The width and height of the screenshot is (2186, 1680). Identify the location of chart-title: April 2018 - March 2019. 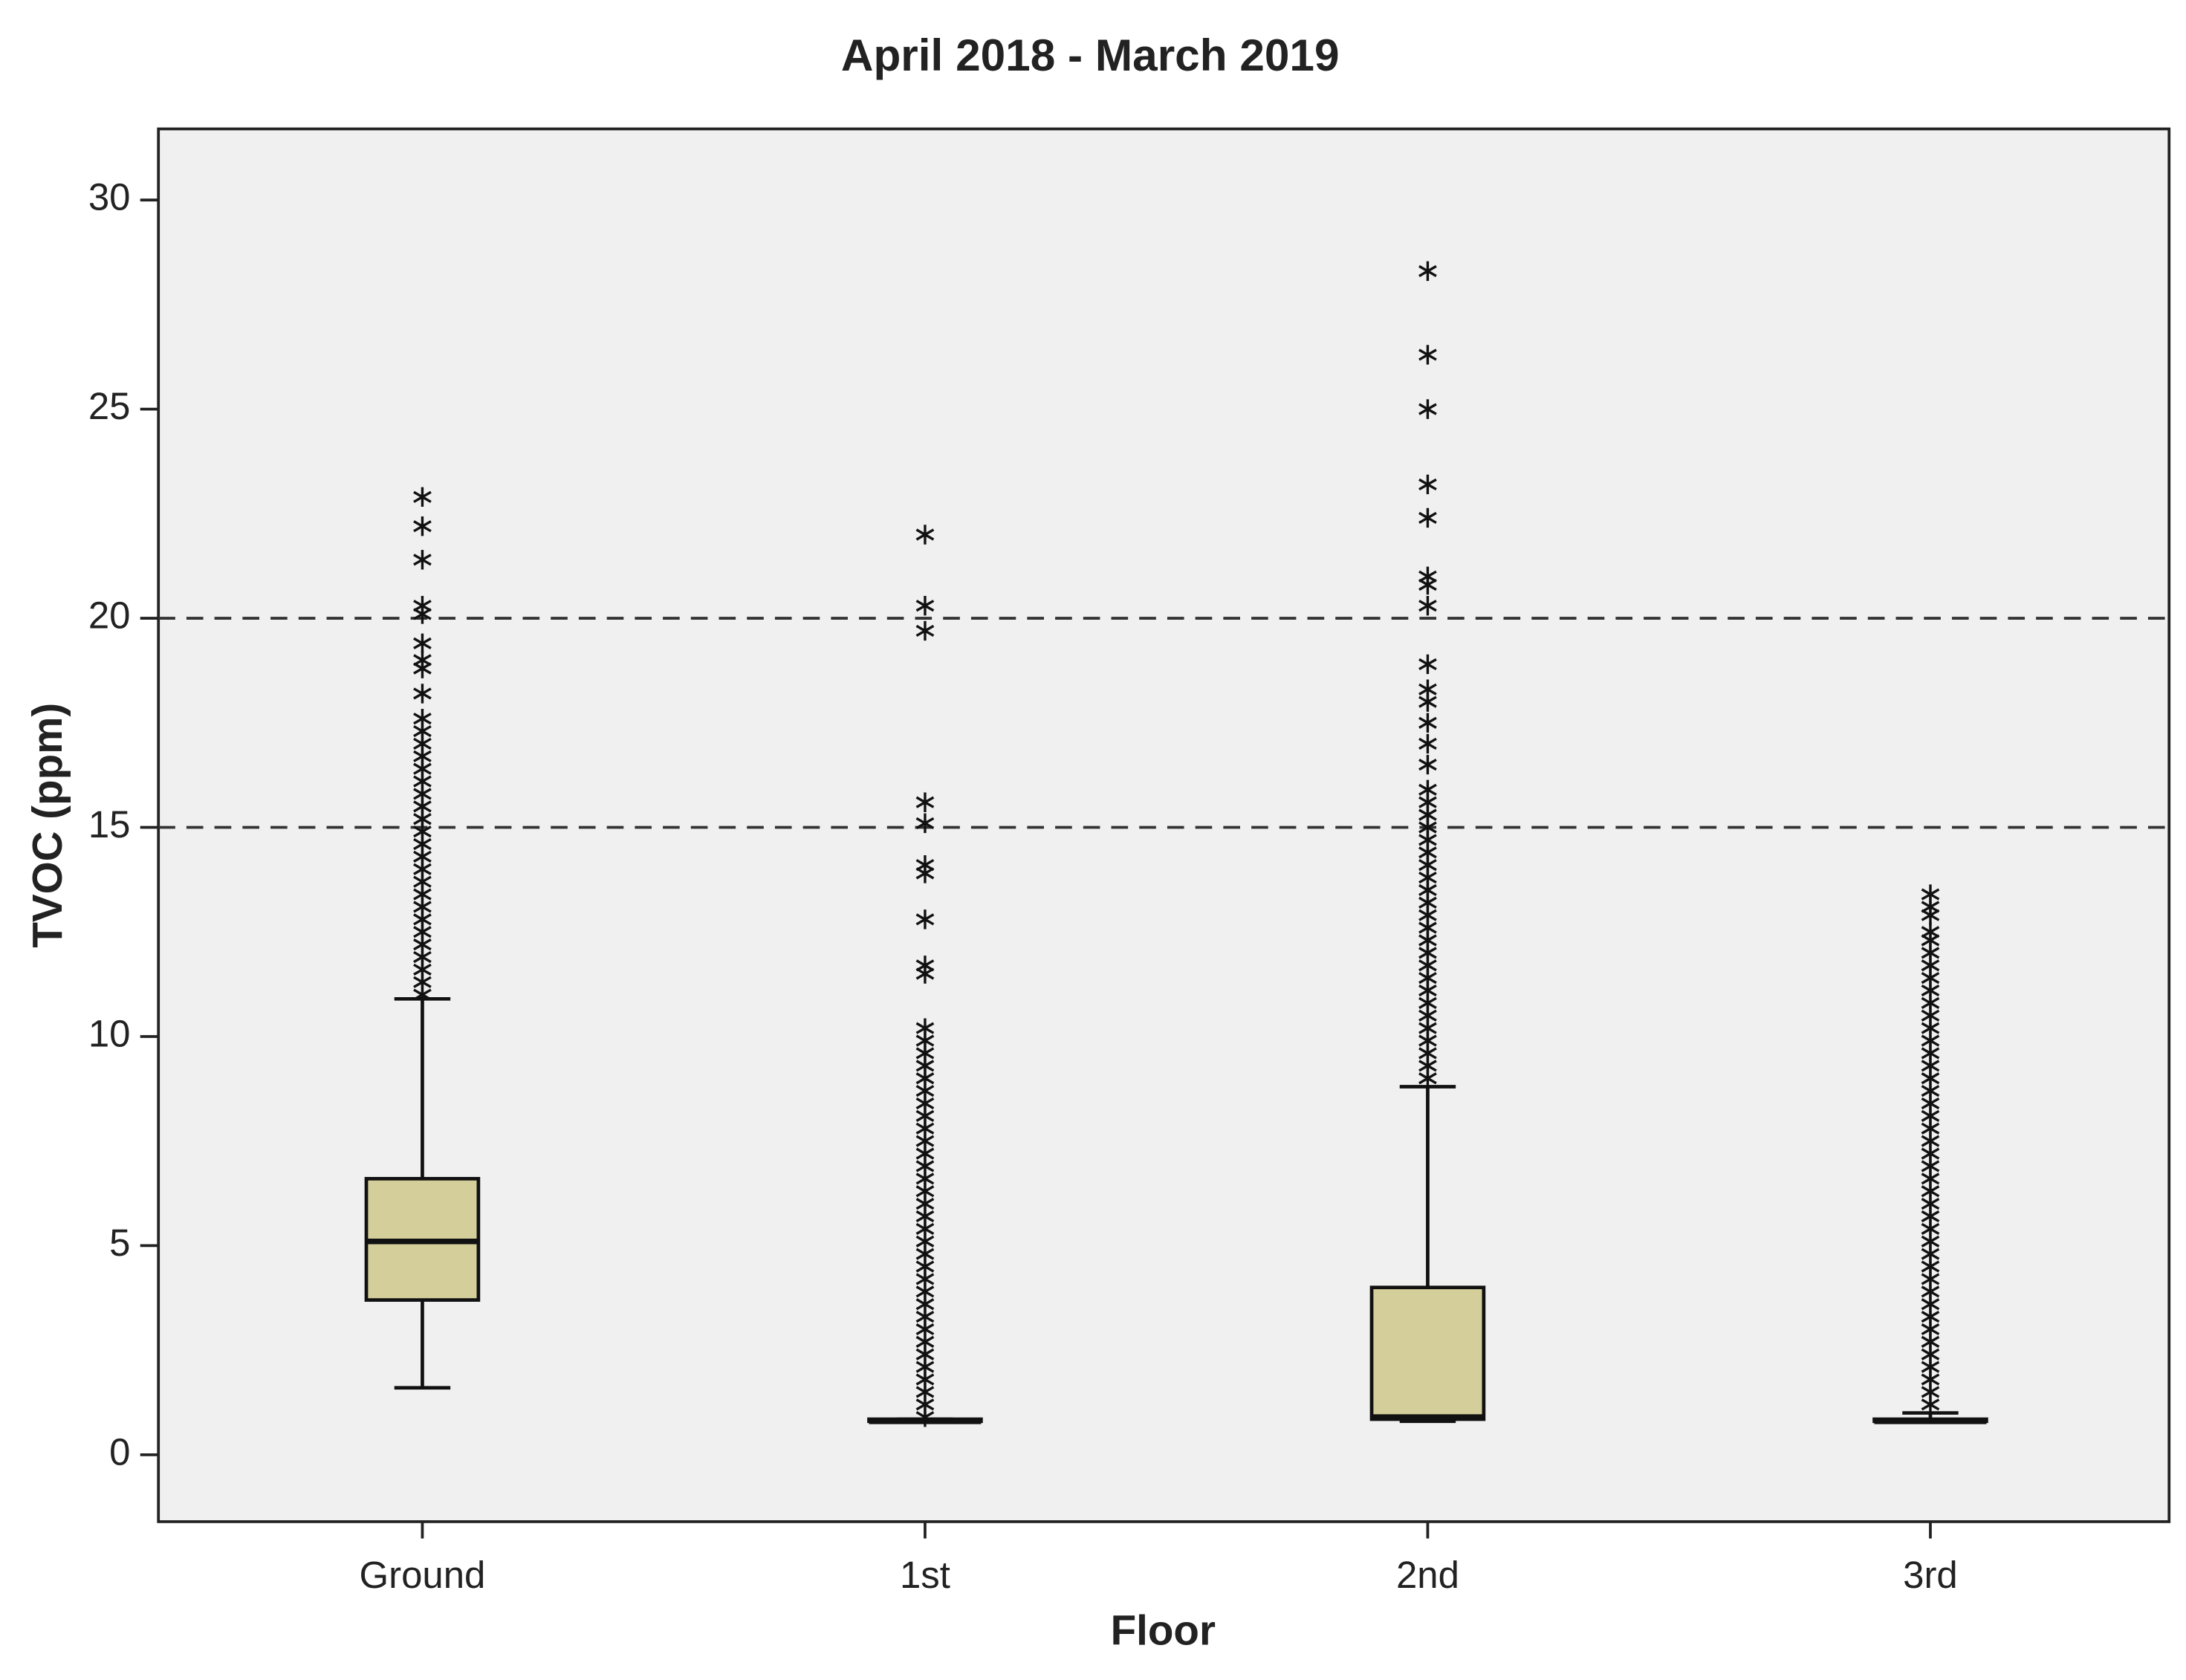
(1090, 55).